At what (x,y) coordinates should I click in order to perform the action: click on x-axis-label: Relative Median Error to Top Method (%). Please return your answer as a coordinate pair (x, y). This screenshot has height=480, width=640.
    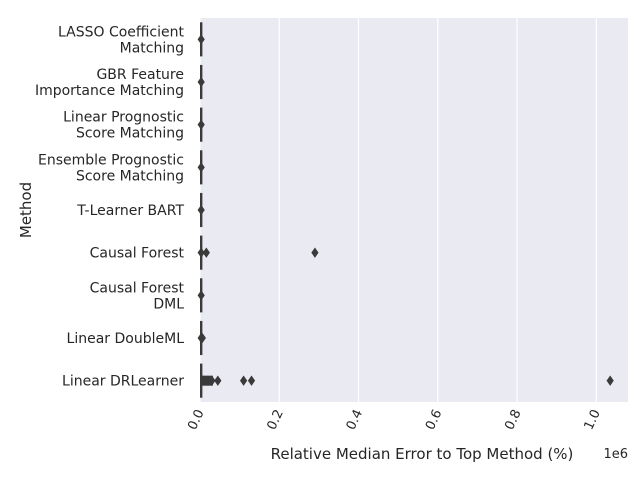
    Looking at the image, I should click on (422, 454).